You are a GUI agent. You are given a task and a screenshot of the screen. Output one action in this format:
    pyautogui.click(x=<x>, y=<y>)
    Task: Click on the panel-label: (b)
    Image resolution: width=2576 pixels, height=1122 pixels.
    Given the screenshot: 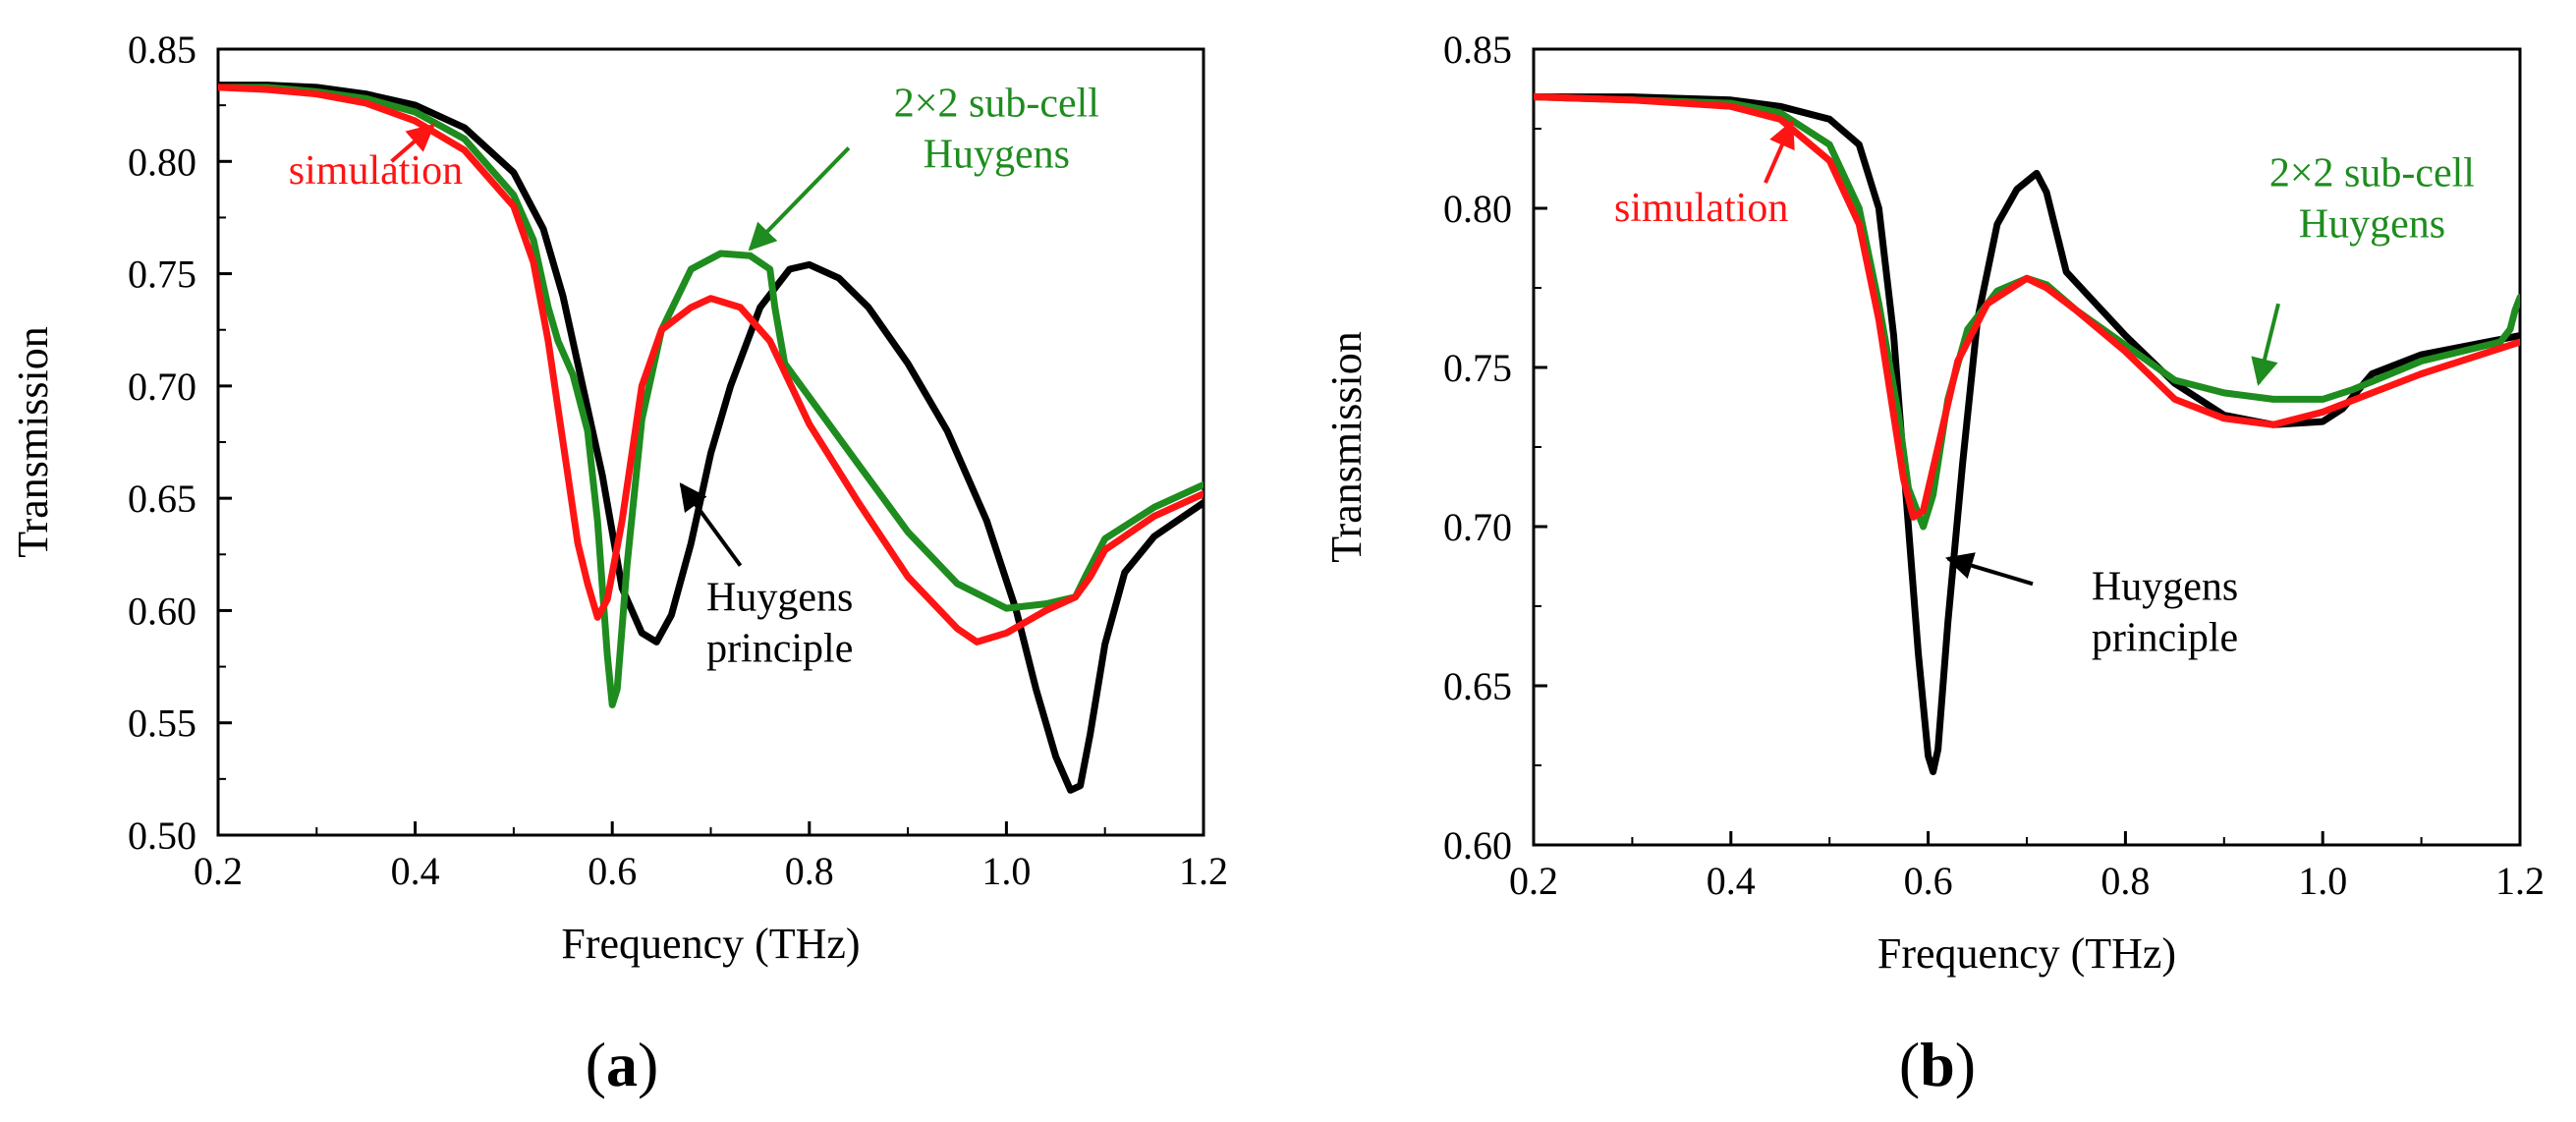 What is the action you would take?
    pyautogui.click(x=1937, y=1064)
    